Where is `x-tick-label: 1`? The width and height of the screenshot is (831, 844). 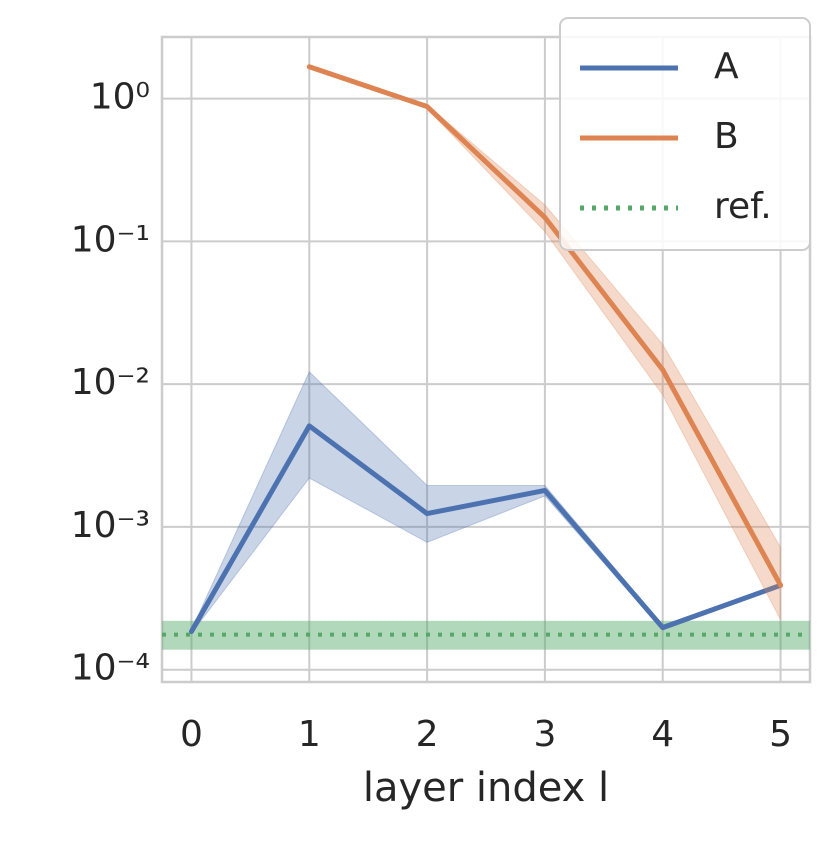
x-tick-label: 1 is located at coordinates (309, 734).